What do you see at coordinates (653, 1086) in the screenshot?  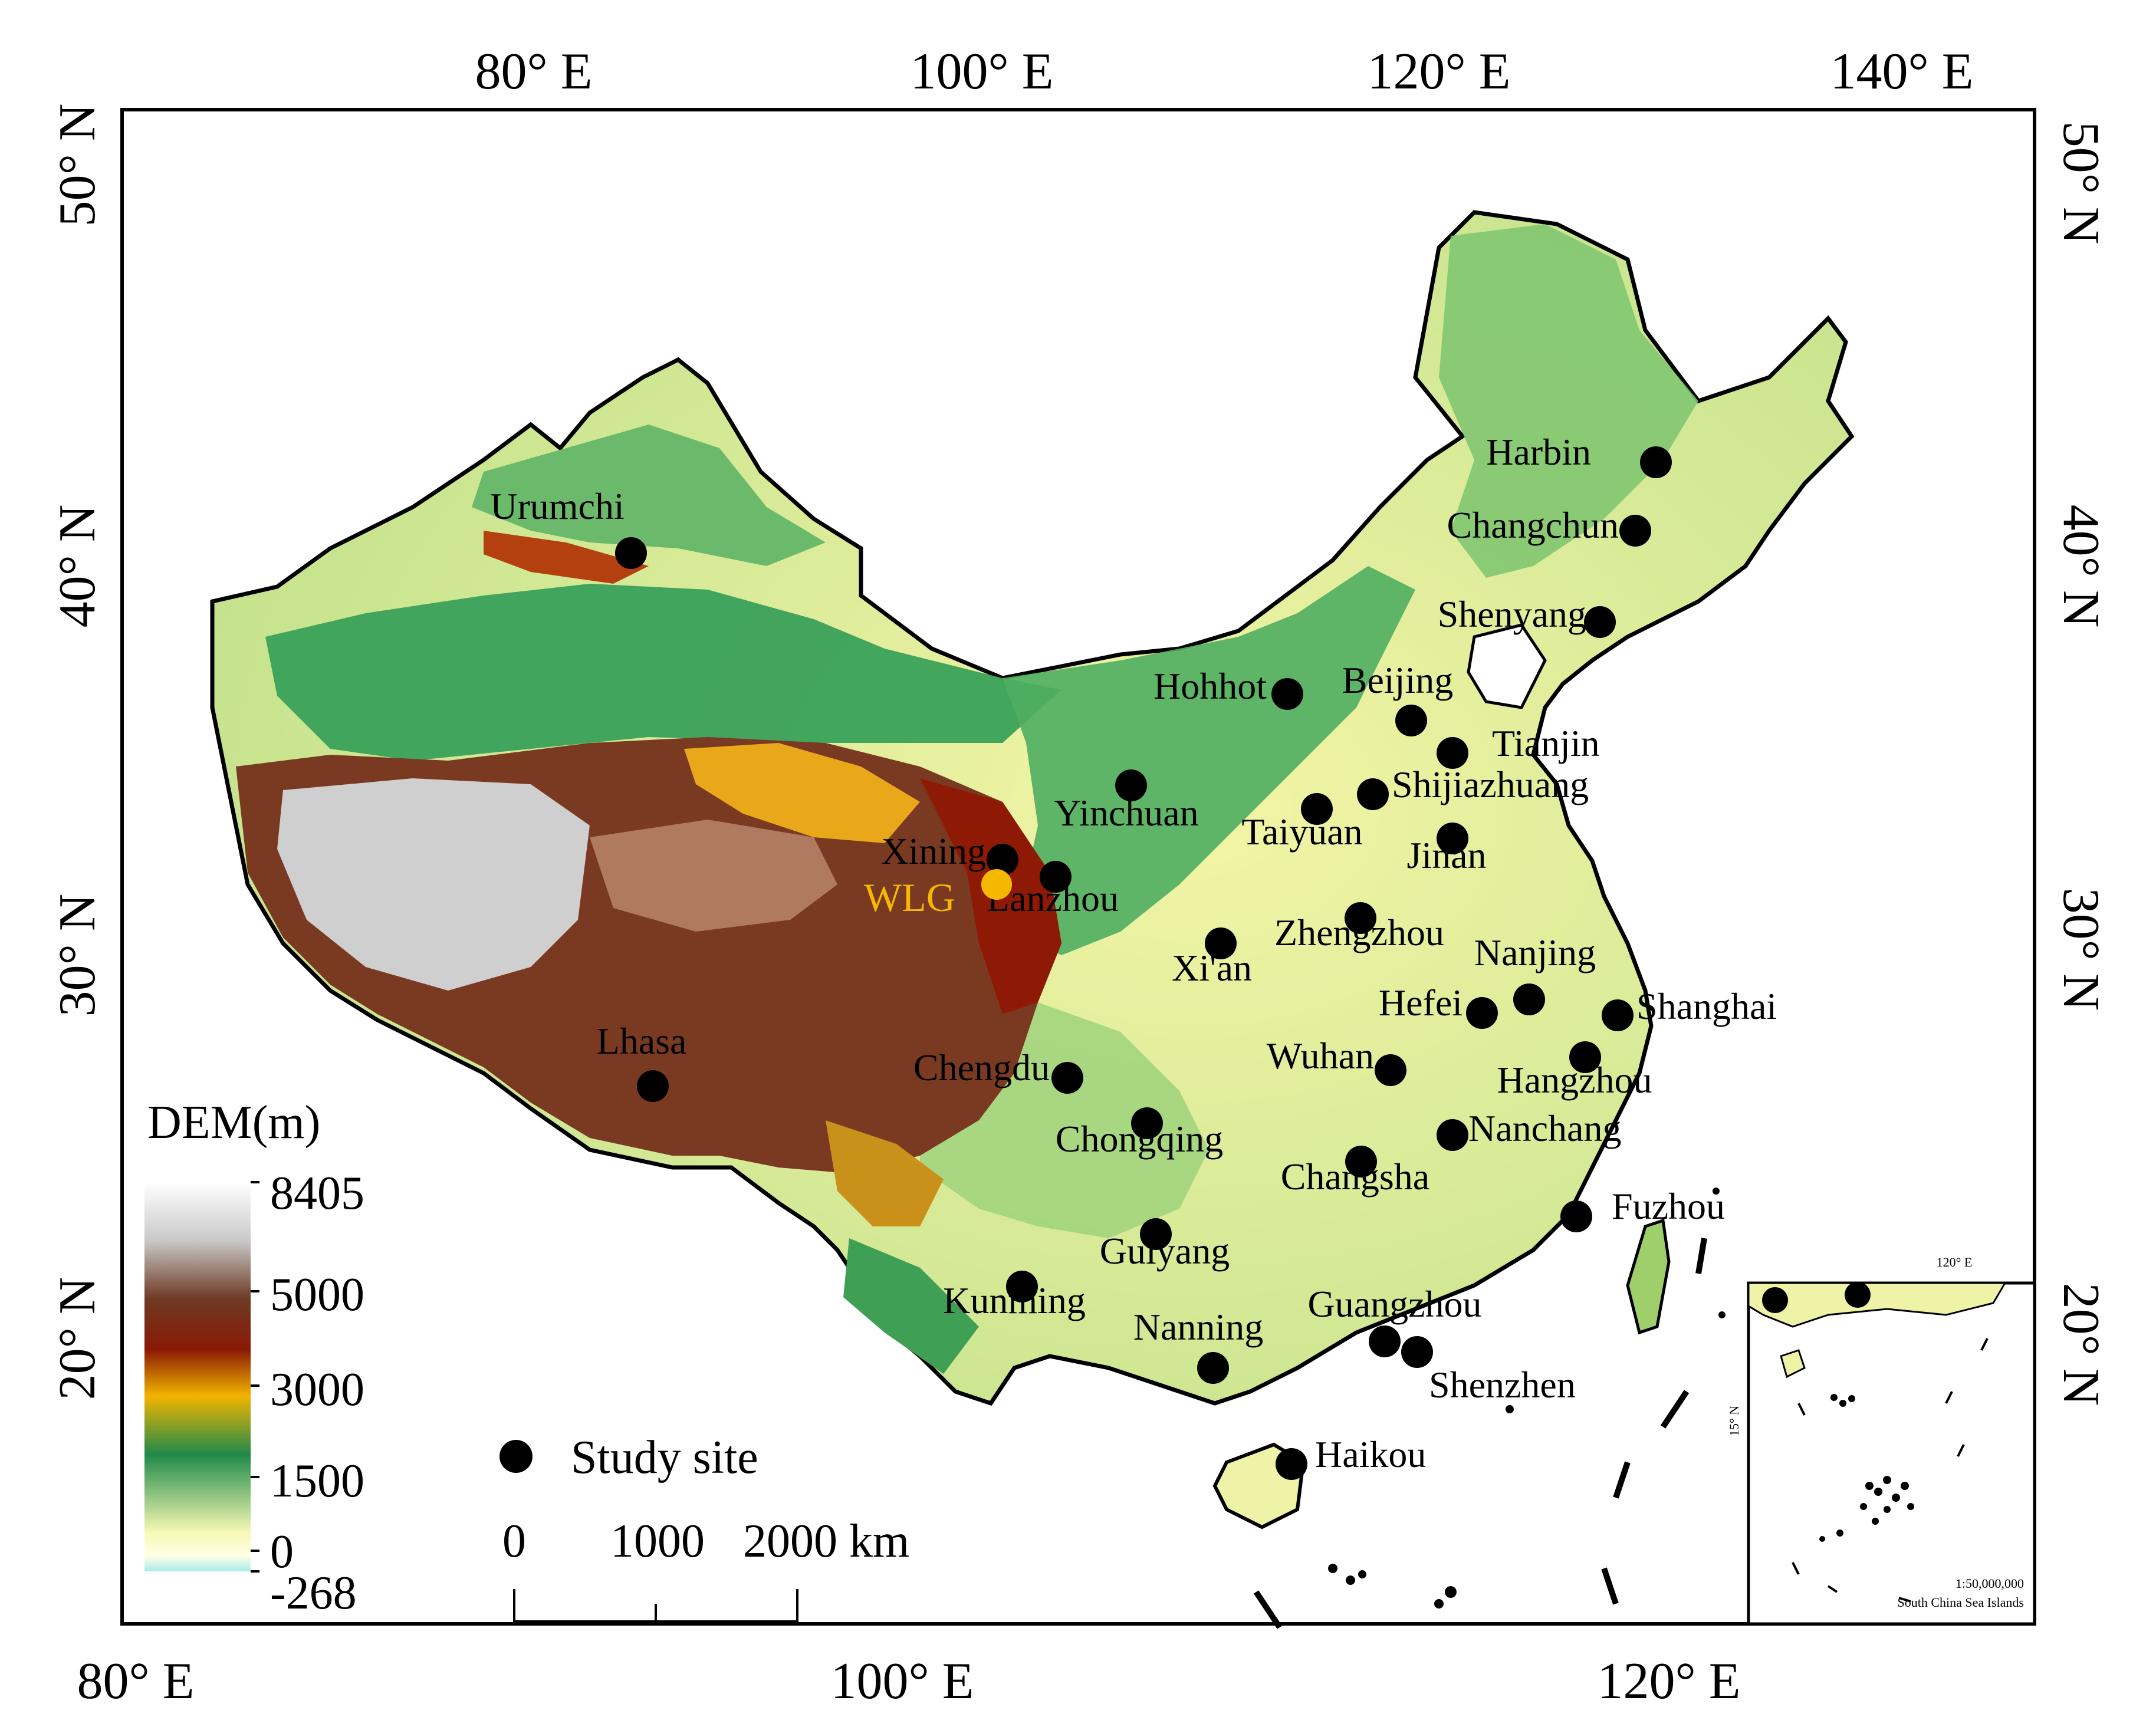 I see `site-marker-lhasa` at bounding box center [653, 1086].